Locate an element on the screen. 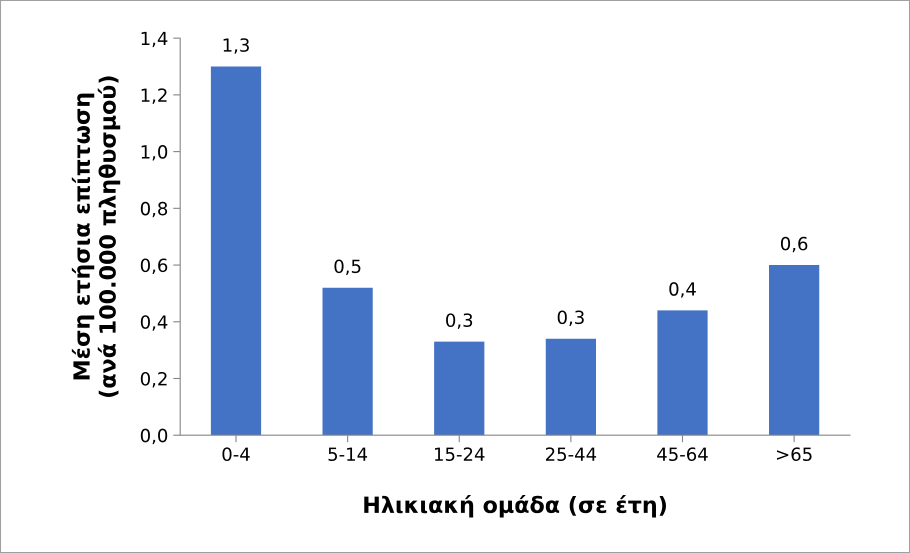 Image resolution: width=910 pixels, height=553 pixels. y-tick-label: 1,2 is located at coordinates (154, 96).